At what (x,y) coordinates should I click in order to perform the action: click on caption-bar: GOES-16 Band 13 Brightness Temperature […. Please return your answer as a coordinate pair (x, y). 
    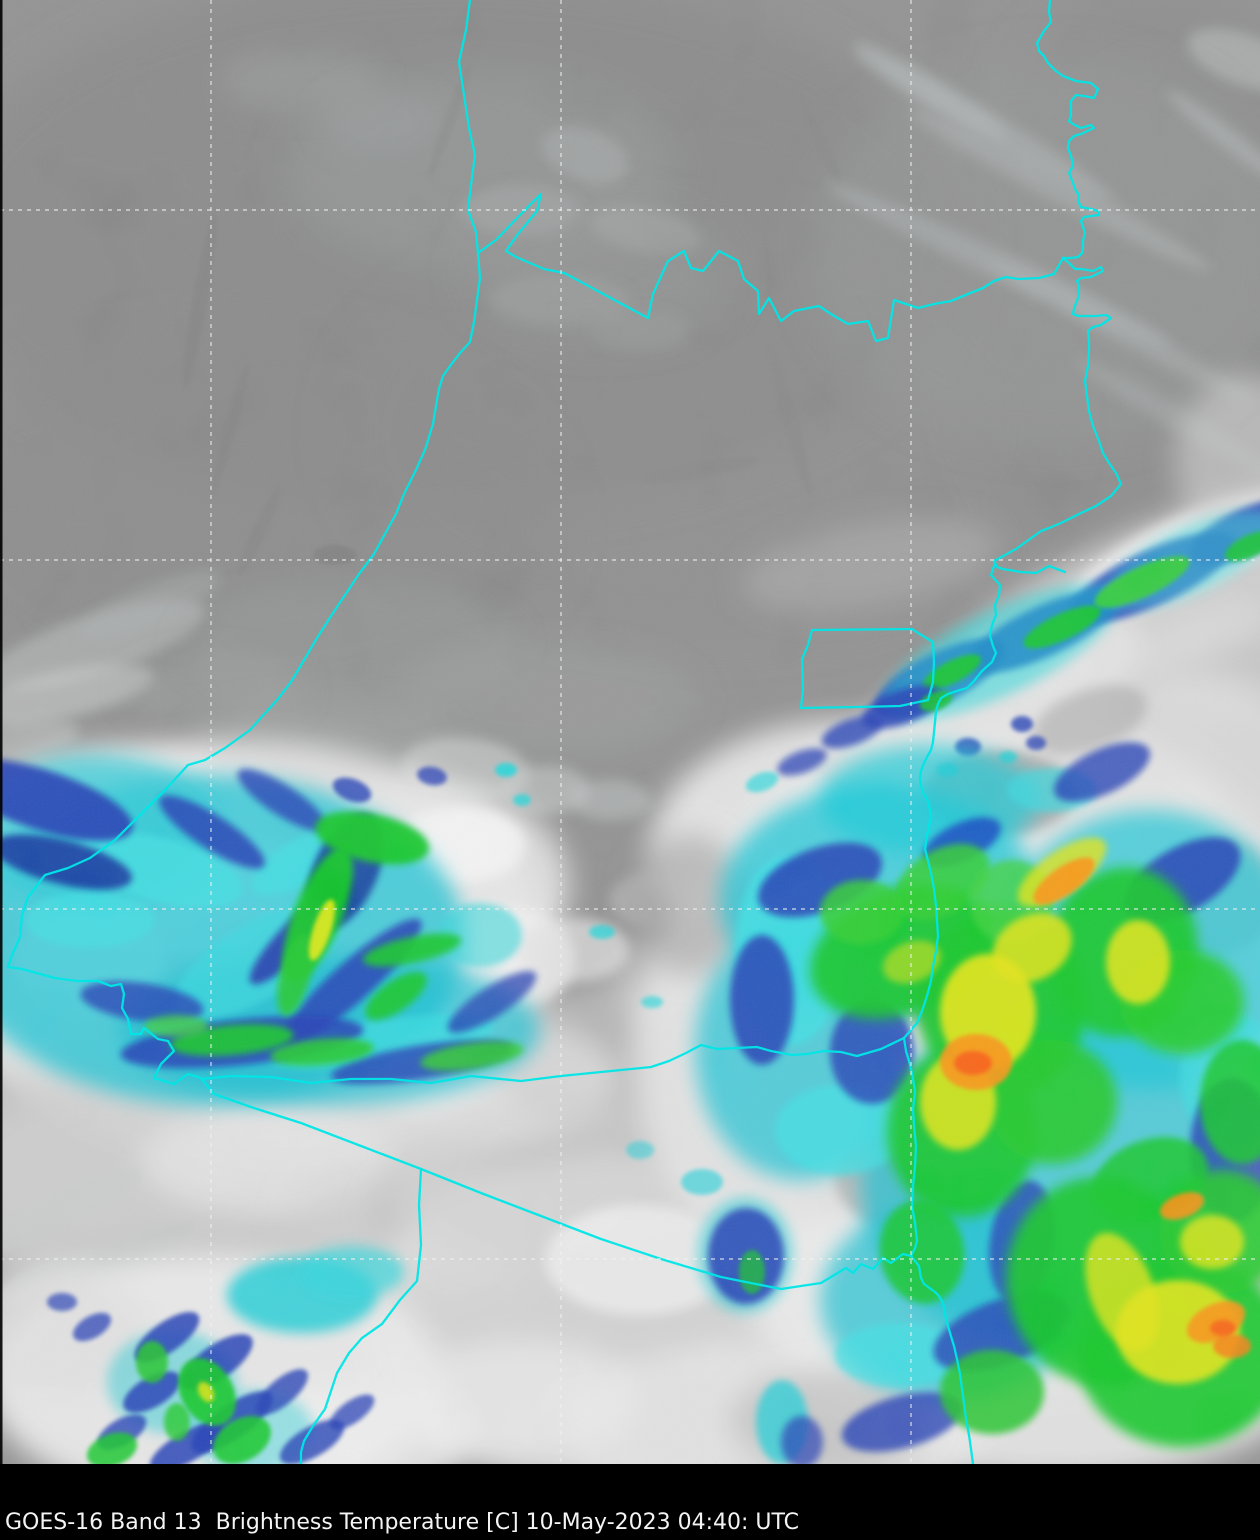
    Looking at the image, I should click on (630, 1502).